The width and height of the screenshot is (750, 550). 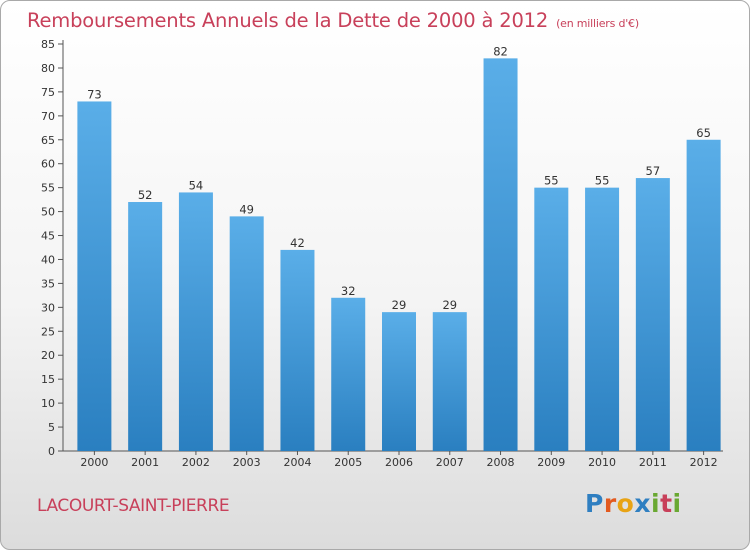 I want to click on x-tick-label: 2000, so click(x=94, y=462).